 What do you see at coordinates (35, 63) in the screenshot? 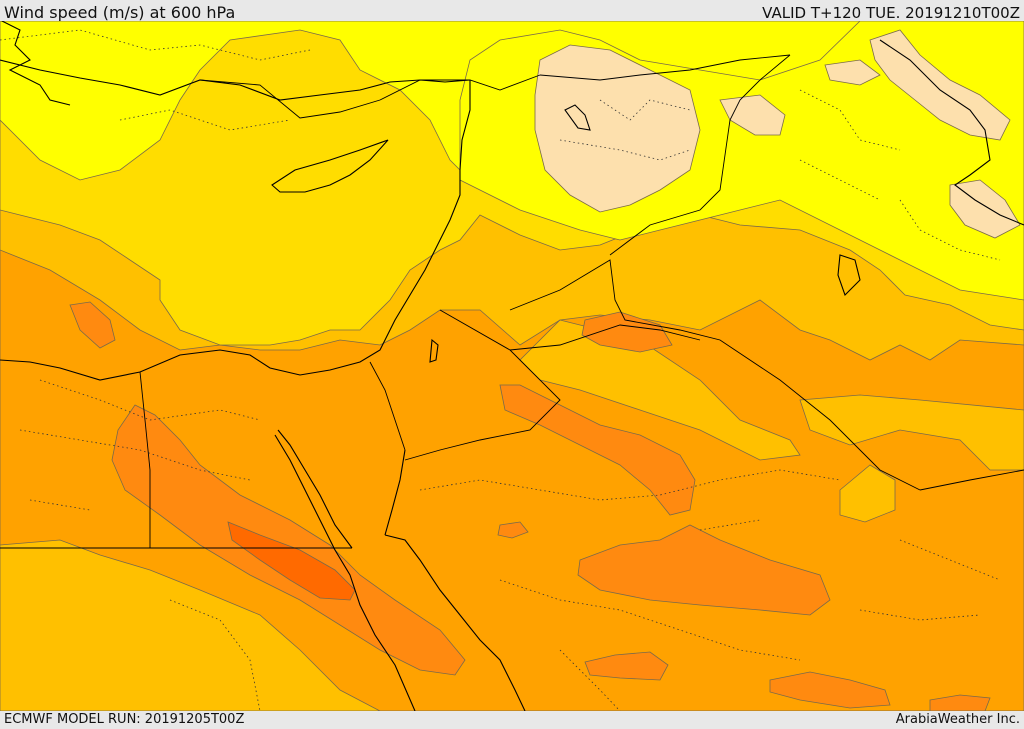
I see `coastline-aegean` at bounding box center [35, 63].